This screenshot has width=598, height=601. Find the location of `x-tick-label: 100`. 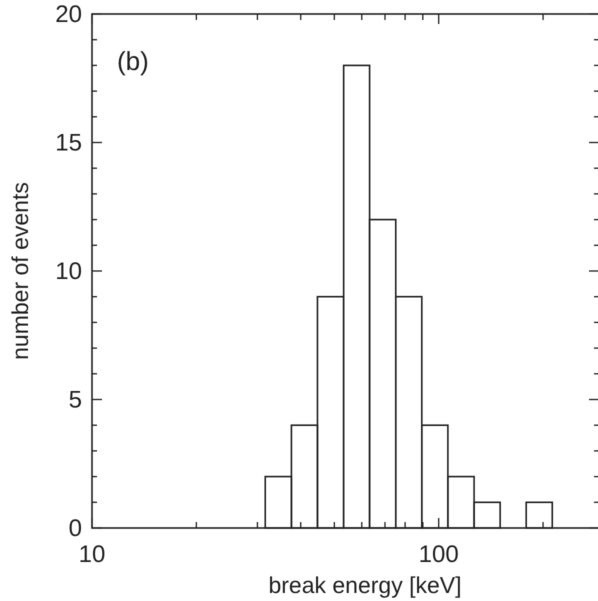

x-tick-label: 100 is located at coordinates (438, 554).